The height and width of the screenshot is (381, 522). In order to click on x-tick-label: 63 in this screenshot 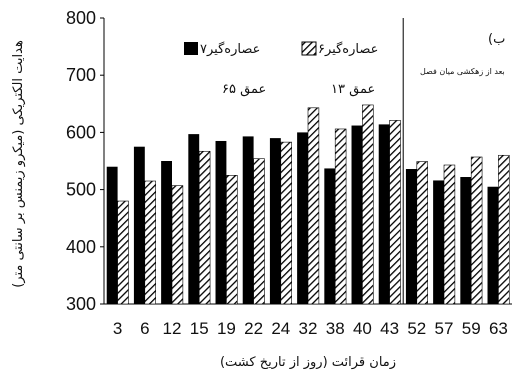, I will do `click(498, 328)`.